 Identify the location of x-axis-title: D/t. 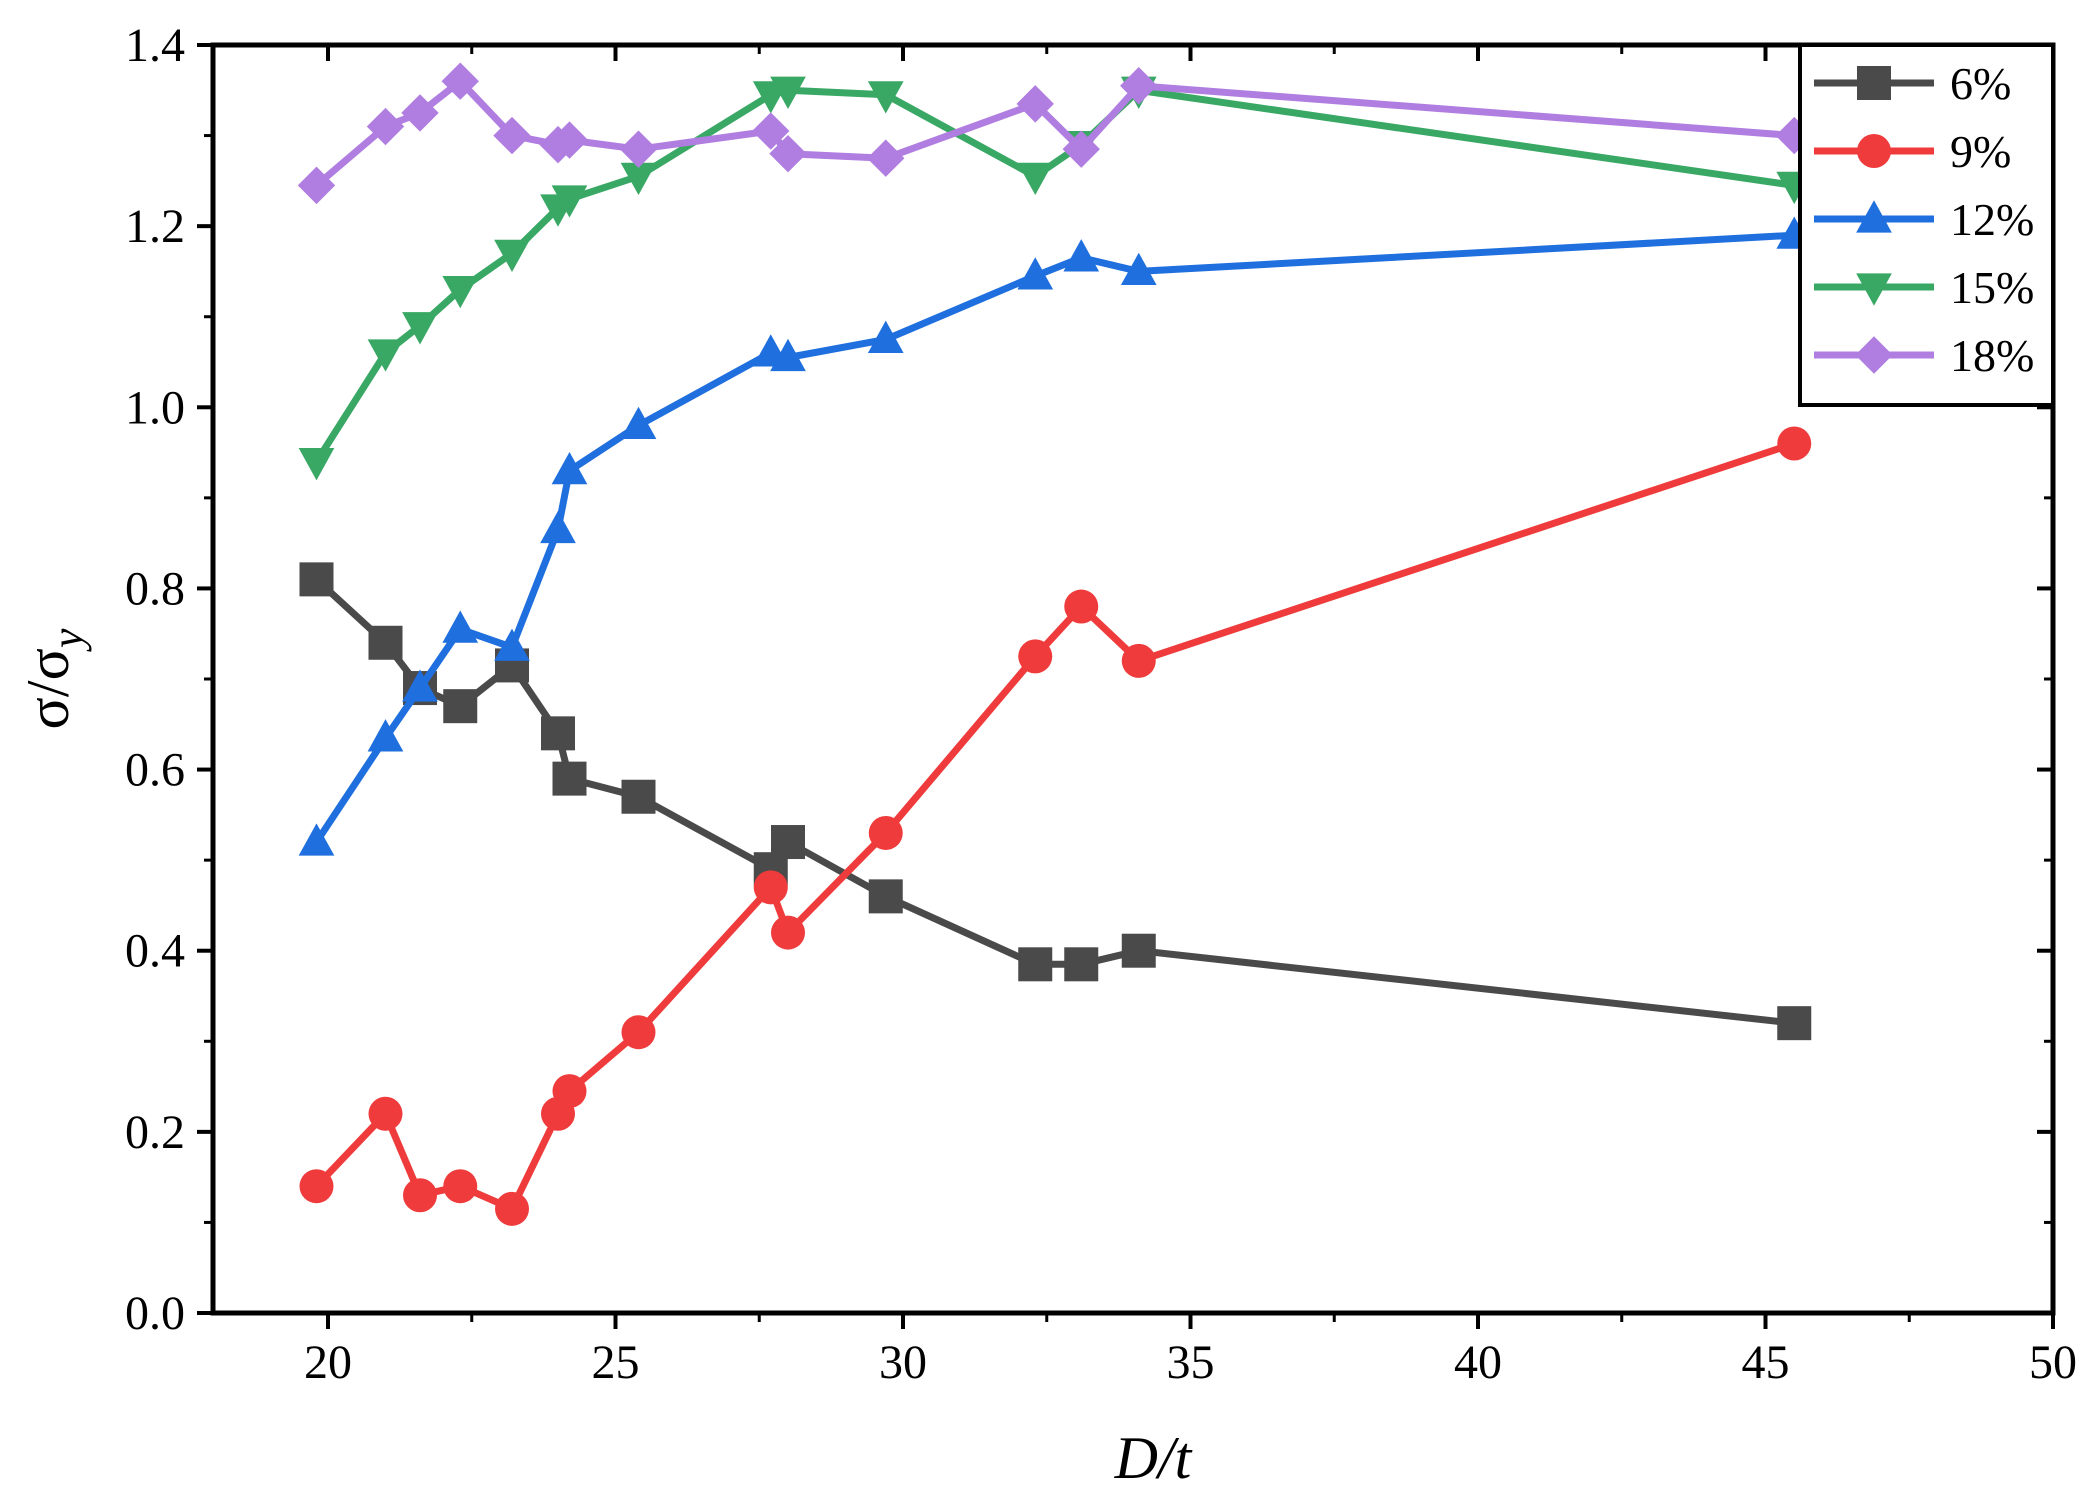
(1153, 1458).